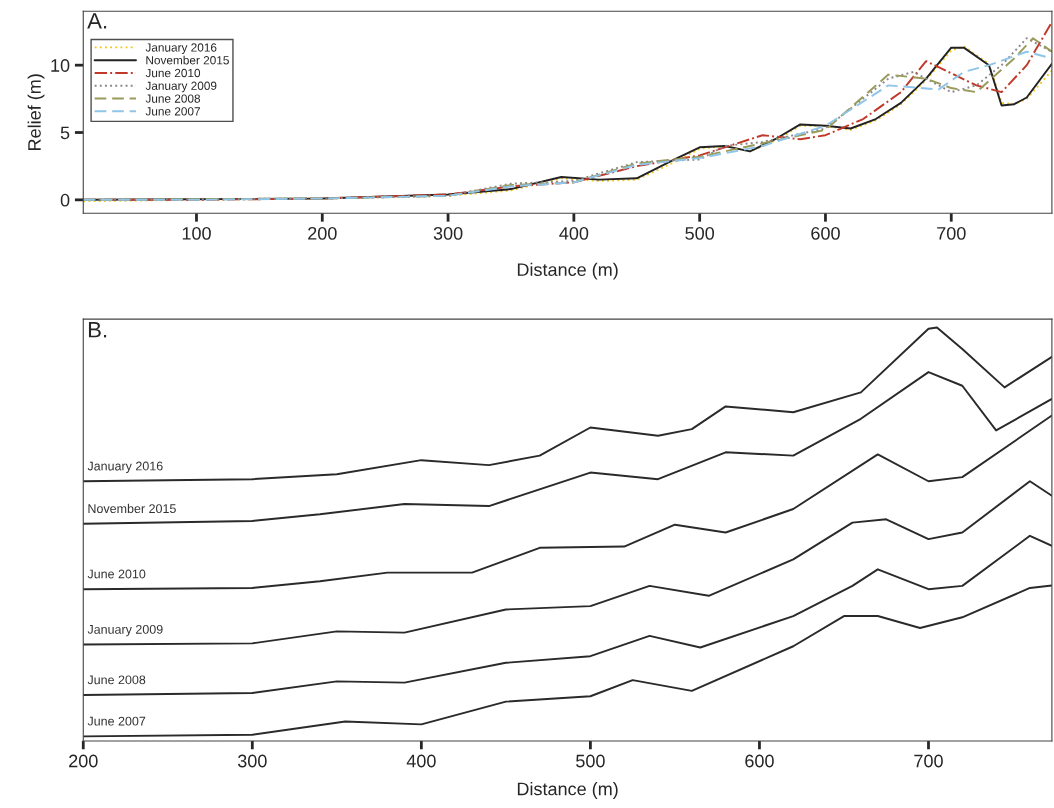 Image resolution: width=1054 pixels, height=808 pixels. Describe the element at coordinates (181, 48) in the screenshot. I see `legend-label: January 2016` at that location.